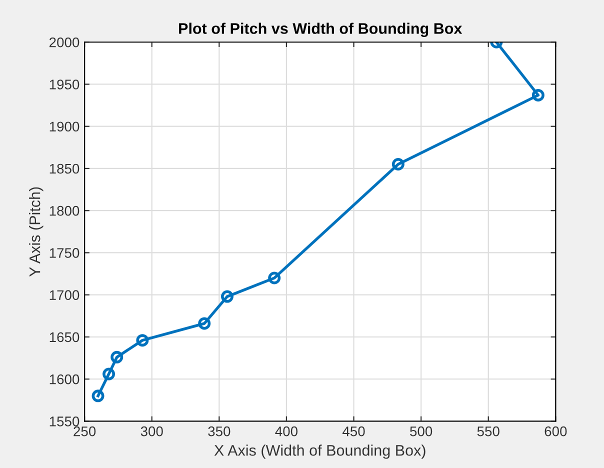 The image size is (604, 468). I want to click on x-tick-label: 600, so click(555, 431).